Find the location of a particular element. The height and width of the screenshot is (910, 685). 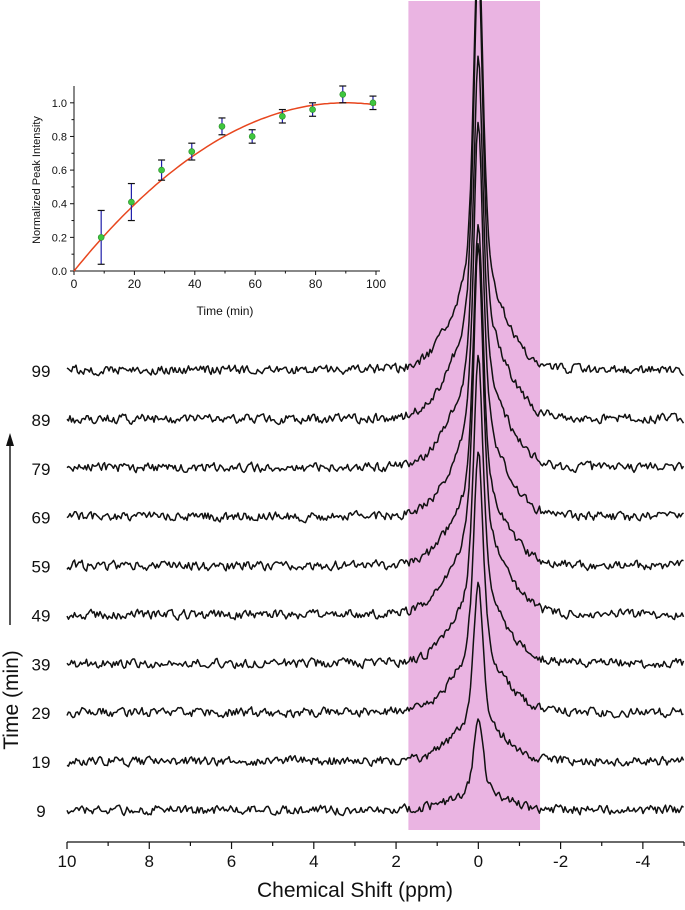

x-tick-label: 2 is located at coordinates (395, 861).